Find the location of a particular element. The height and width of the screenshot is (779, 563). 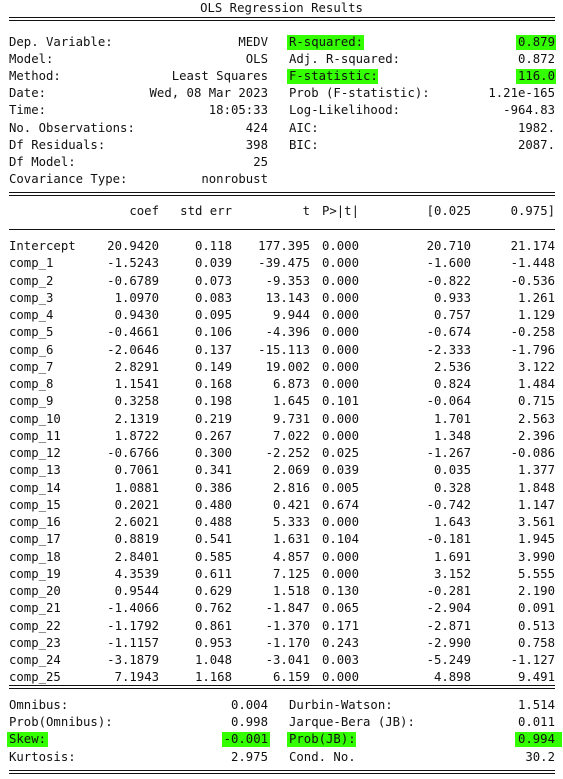

table-cell: 1.691 is located at coordinates (452, 556).